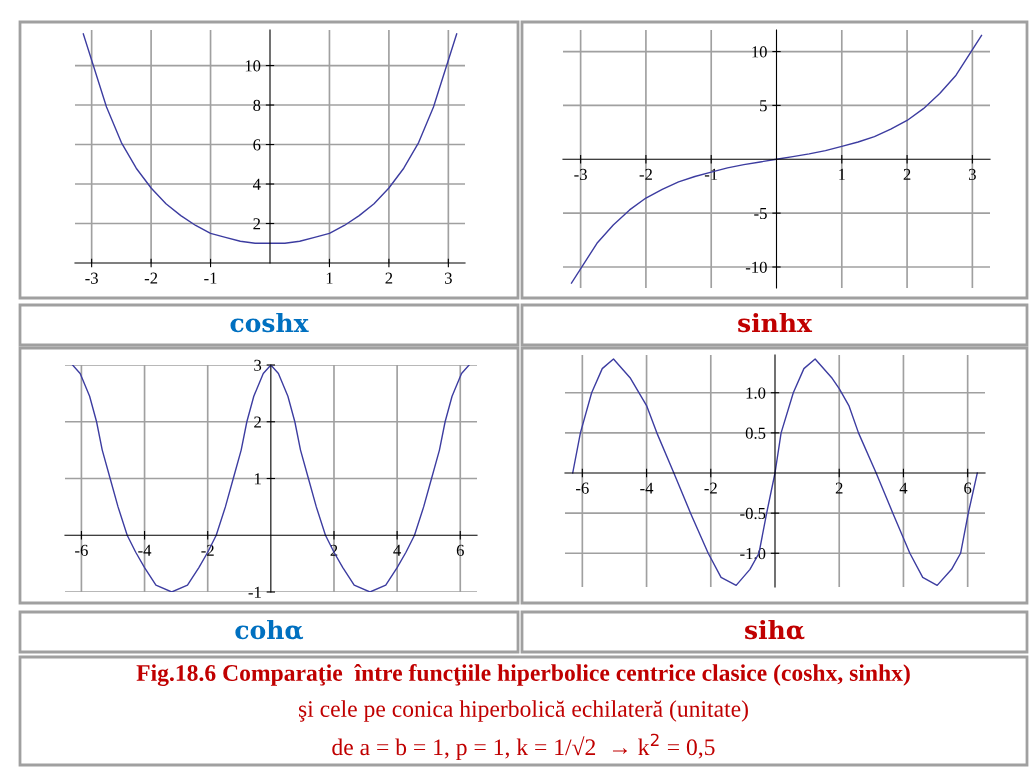  What do you see at coordinates (257, 105) in the screenshot?
I see `y-tick-label: 8` at bounding box center [257, 105].